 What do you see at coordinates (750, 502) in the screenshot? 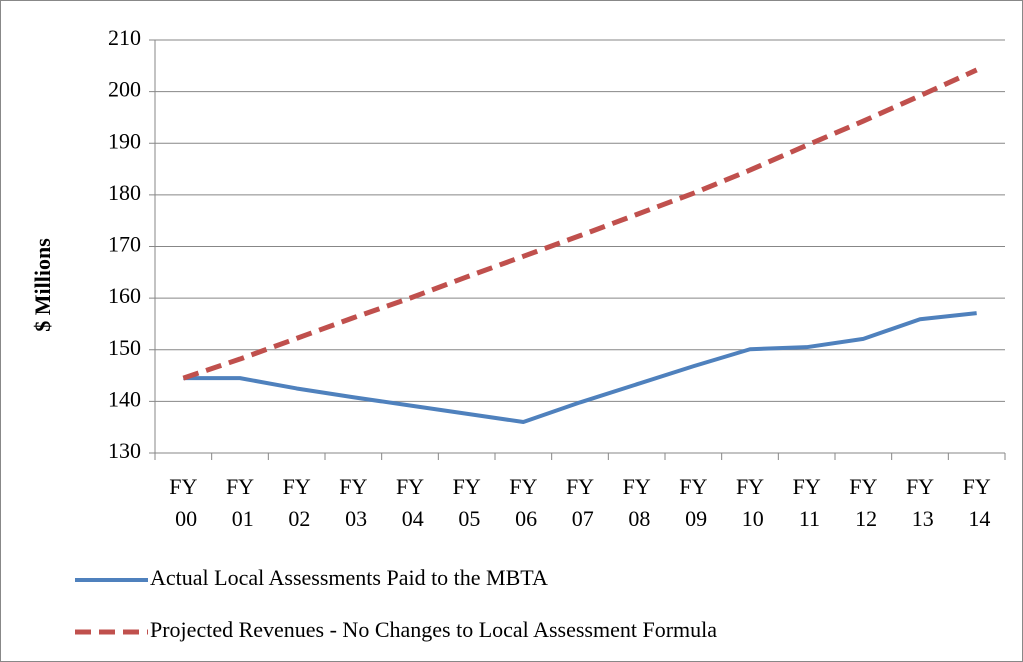
I see `x-tick-label: FY 10` at bounding box center [750, 502].